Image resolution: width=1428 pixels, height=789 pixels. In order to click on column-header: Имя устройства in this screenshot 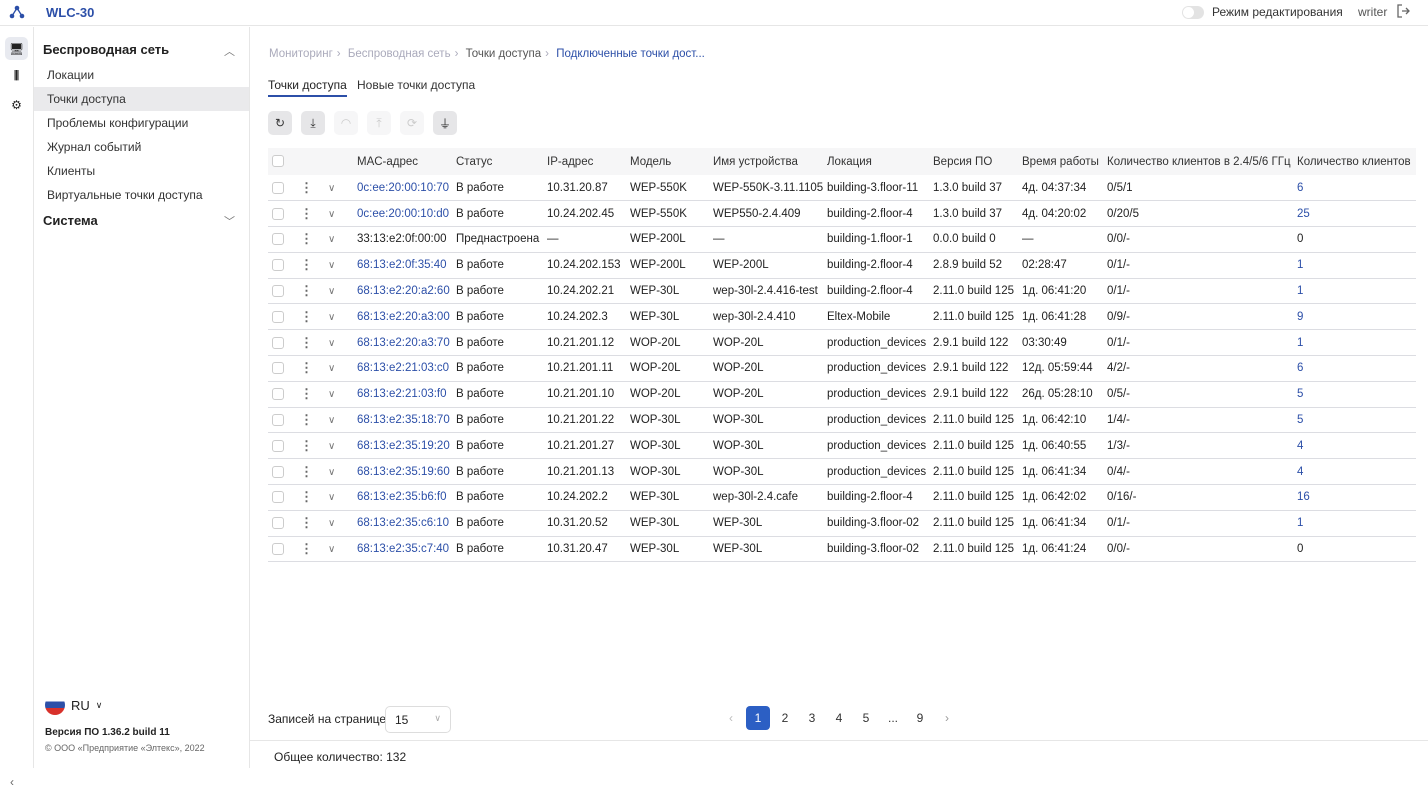, I will do `click(770, 161)`.